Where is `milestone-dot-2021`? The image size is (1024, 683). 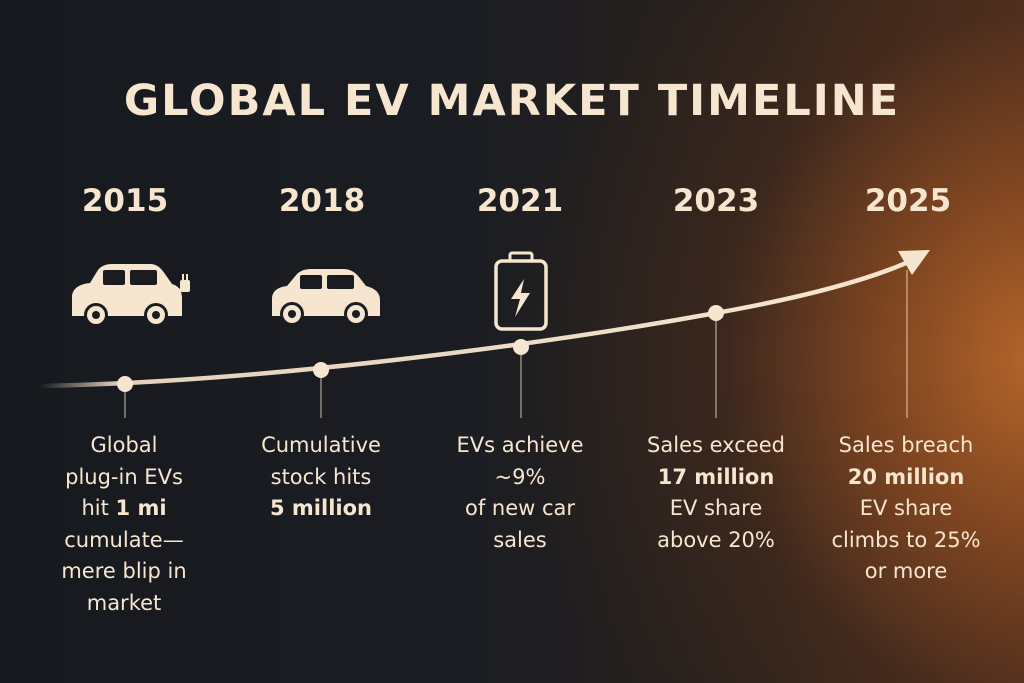
milestone-dot-2021 is located at coordinates (521, 347).